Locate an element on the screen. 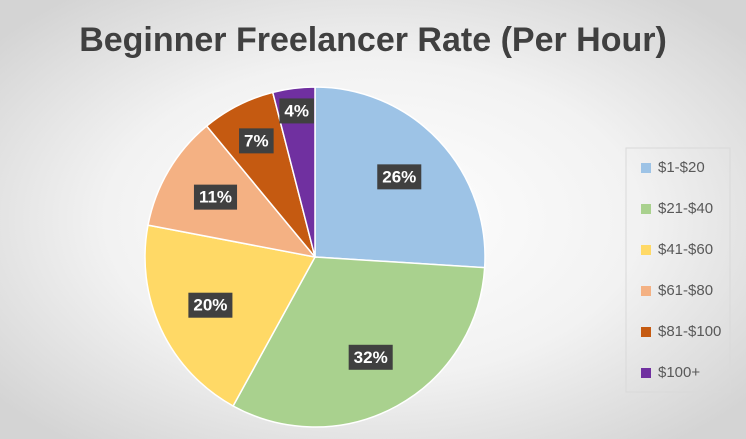 The height and width of the screenshot is (439, 746). legend-label: $100+ is located at coordinates (679, 372).